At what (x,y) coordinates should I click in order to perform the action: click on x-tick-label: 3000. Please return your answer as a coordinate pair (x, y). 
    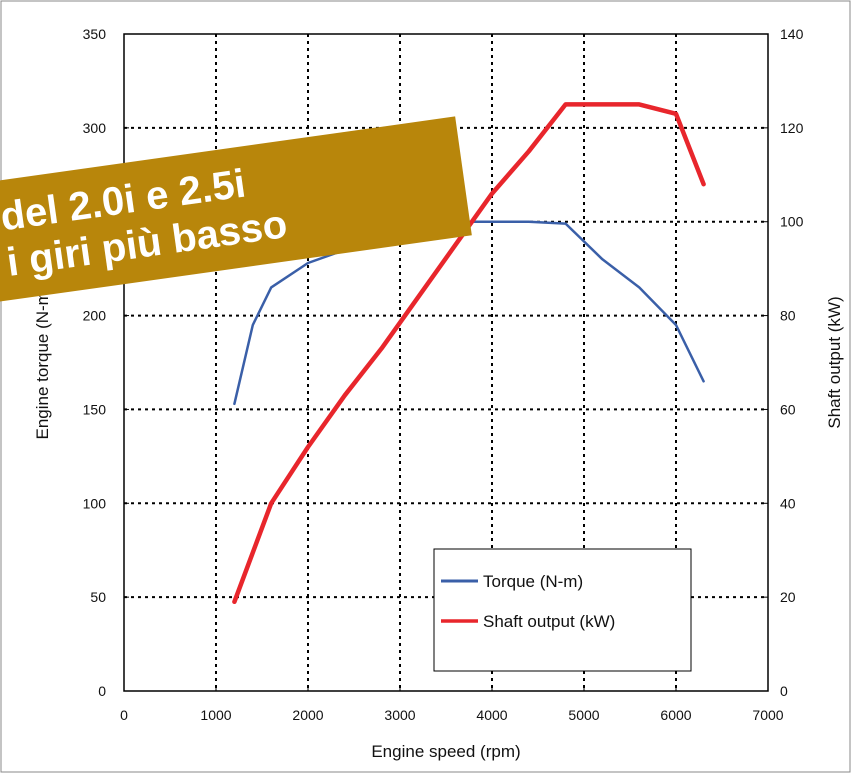
    Looking at the image, I should click on (399, 715).